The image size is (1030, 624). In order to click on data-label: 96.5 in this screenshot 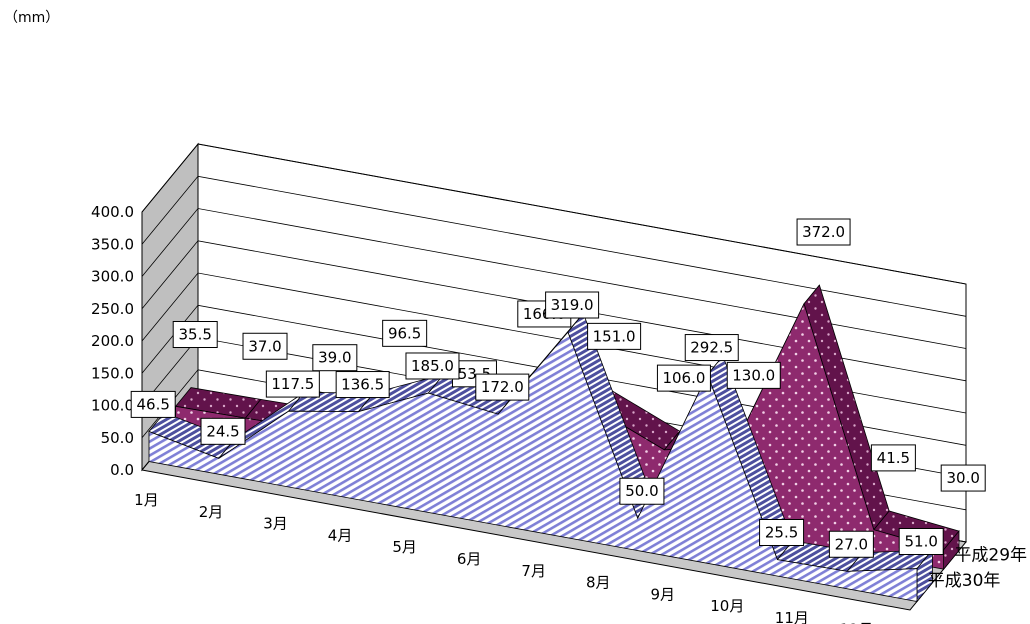, I will do `click(405, 333)`.